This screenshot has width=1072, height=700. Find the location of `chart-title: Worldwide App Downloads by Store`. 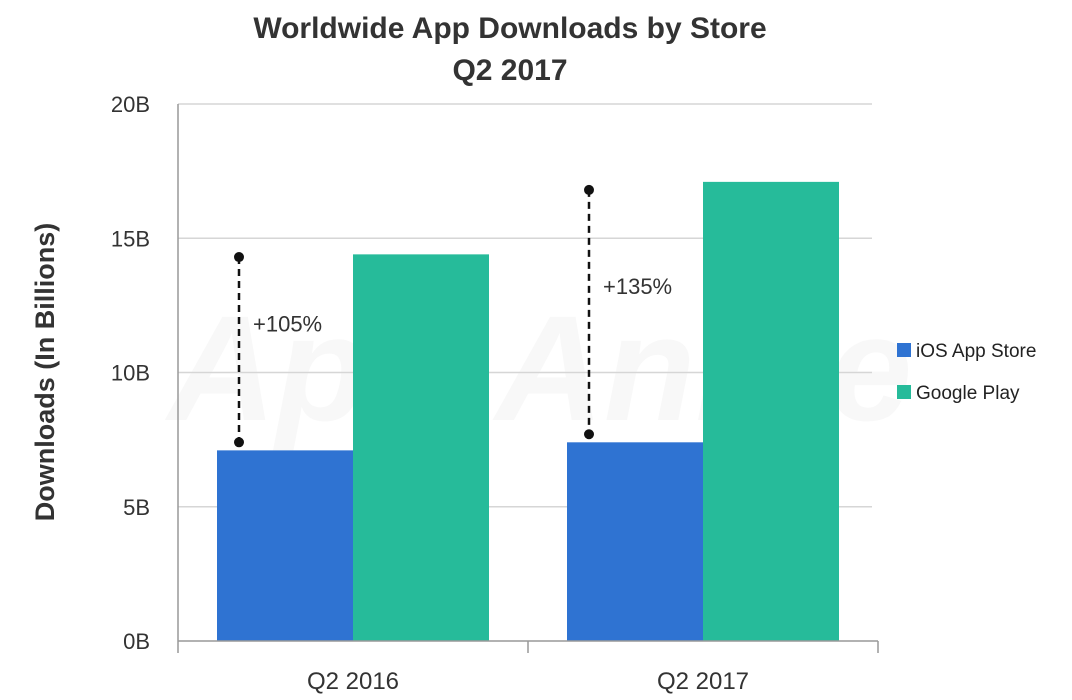

chart-title: Worldwide App Downloads by Store is located at coordinates (509, 28).